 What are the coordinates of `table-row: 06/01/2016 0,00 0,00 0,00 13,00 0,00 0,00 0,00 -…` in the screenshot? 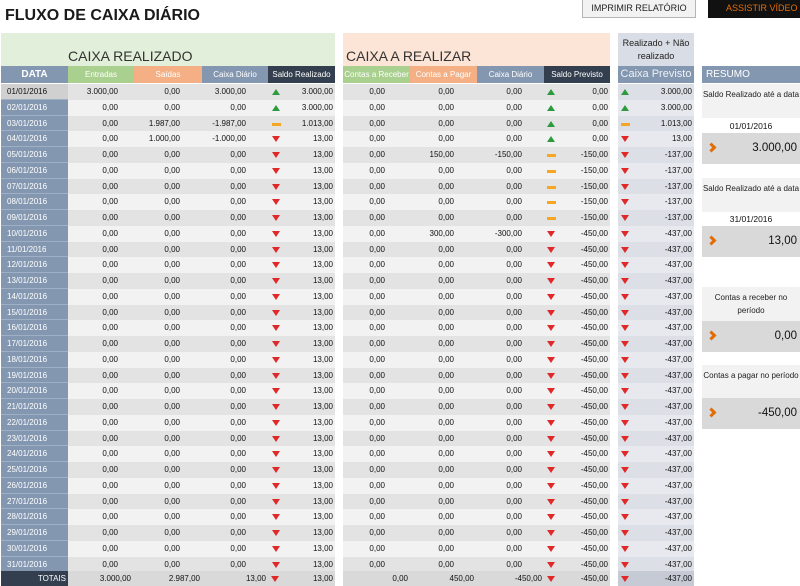 It's located at (347, 170).